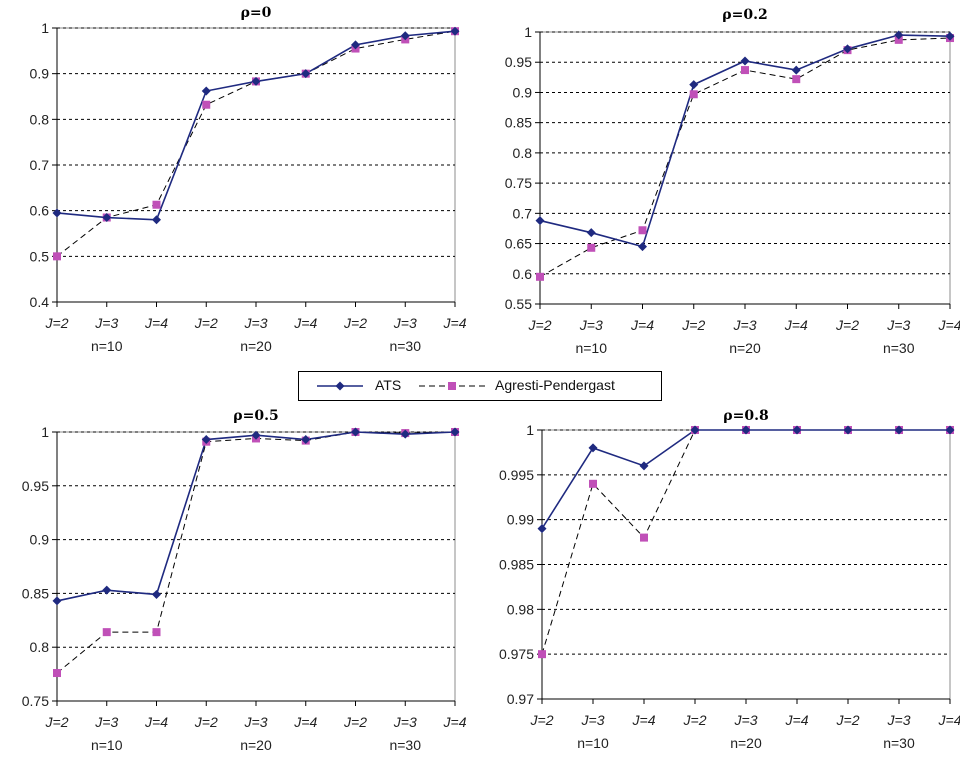 Image resolution: width=960 pixels, height=761 pixels. I want to click on y-tick-label: 0.55, so click(518, 304).